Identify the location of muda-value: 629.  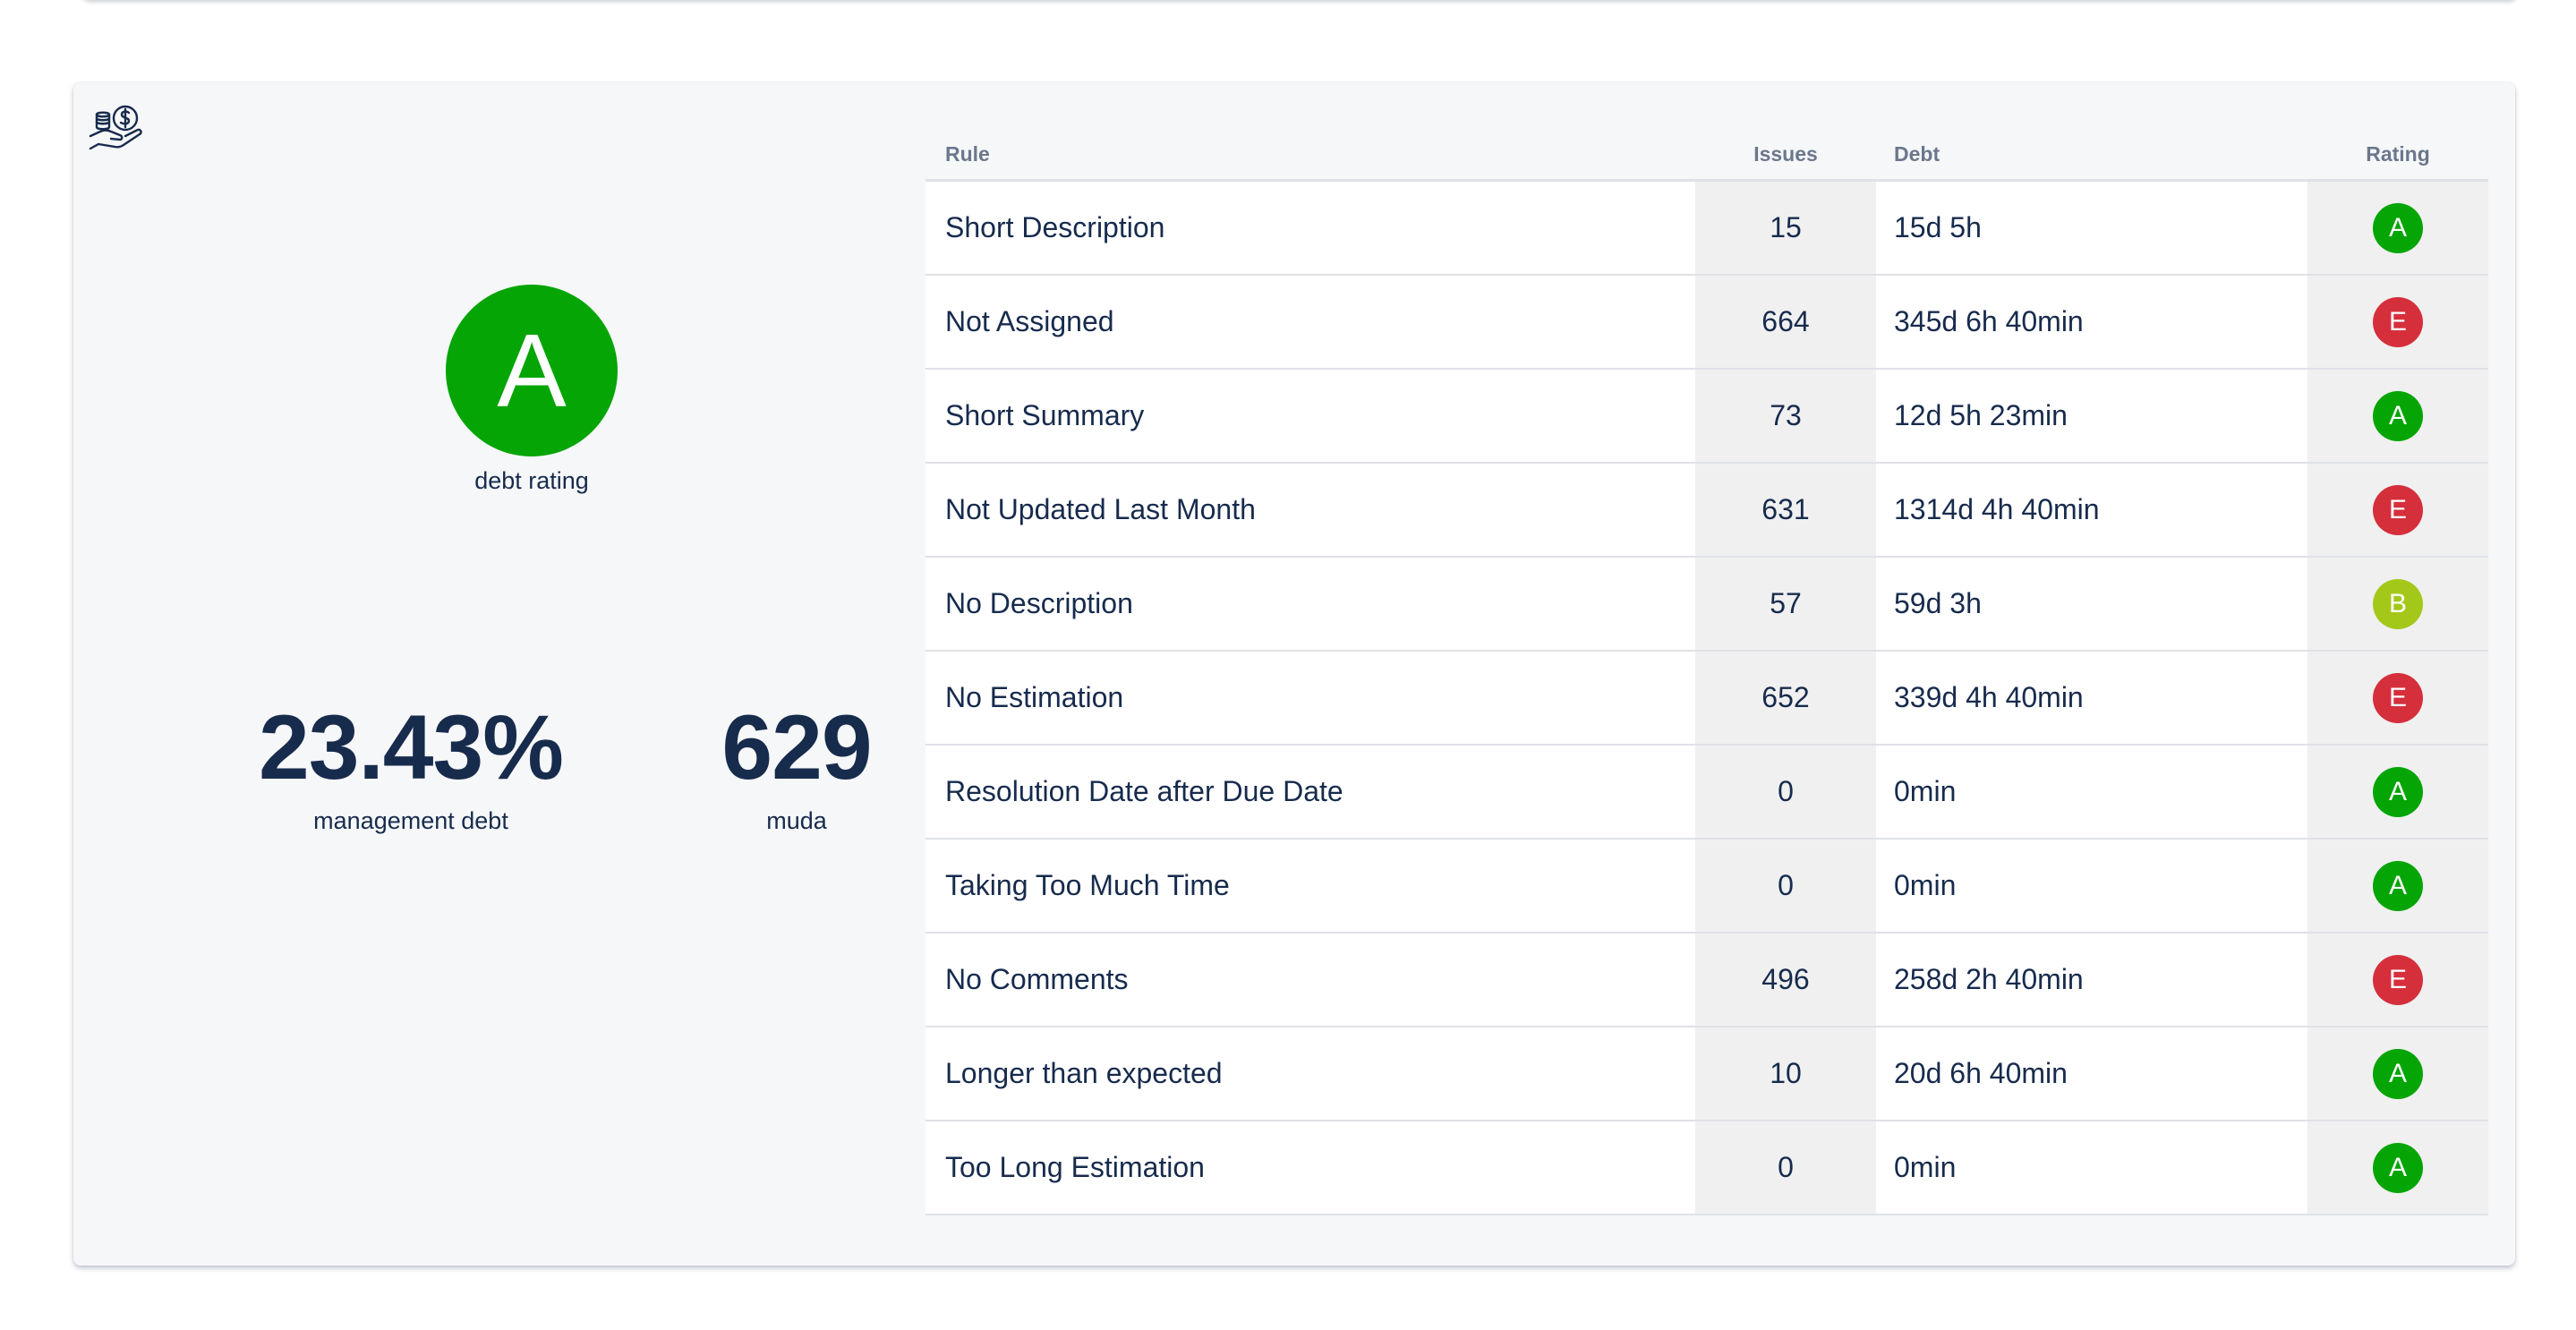
(796, 747).